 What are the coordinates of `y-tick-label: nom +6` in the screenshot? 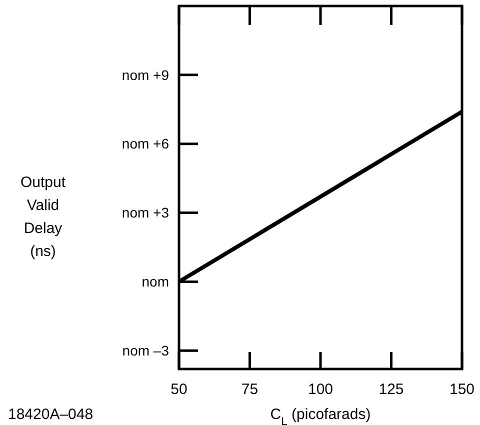 It's located at (146, 144).